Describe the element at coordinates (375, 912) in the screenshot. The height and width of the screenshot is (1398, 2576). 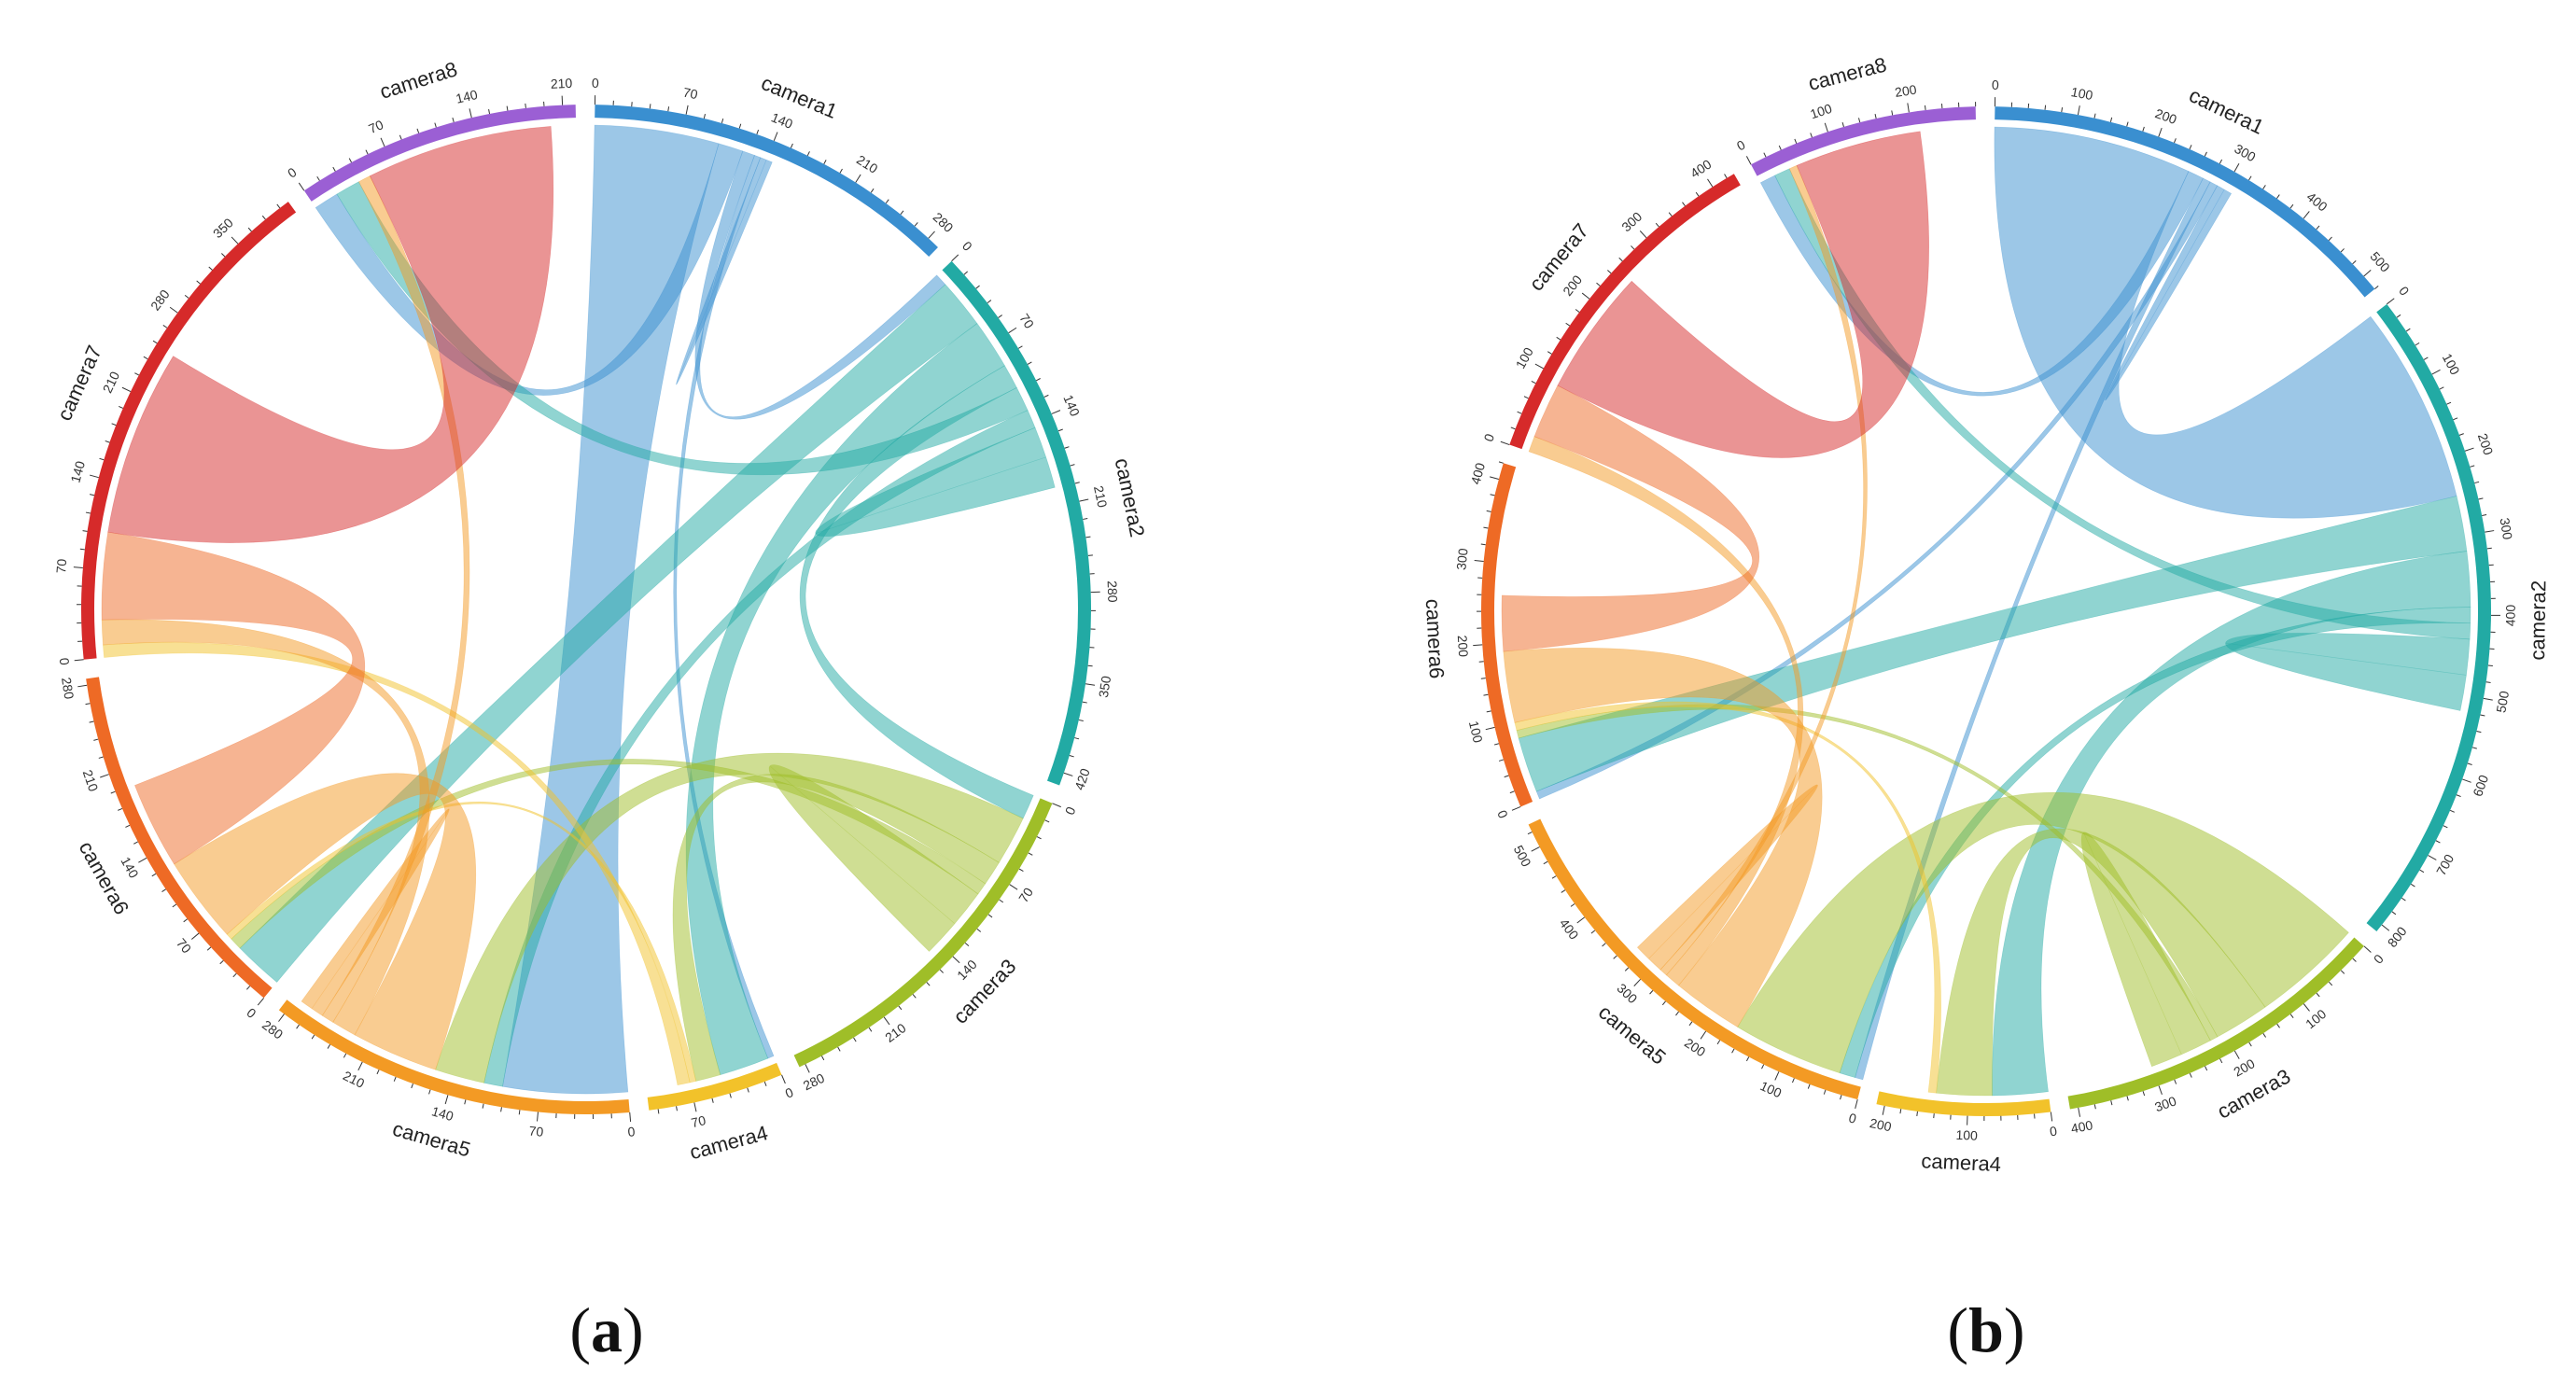
I see `ribbon-camera5-camera5` at that location.